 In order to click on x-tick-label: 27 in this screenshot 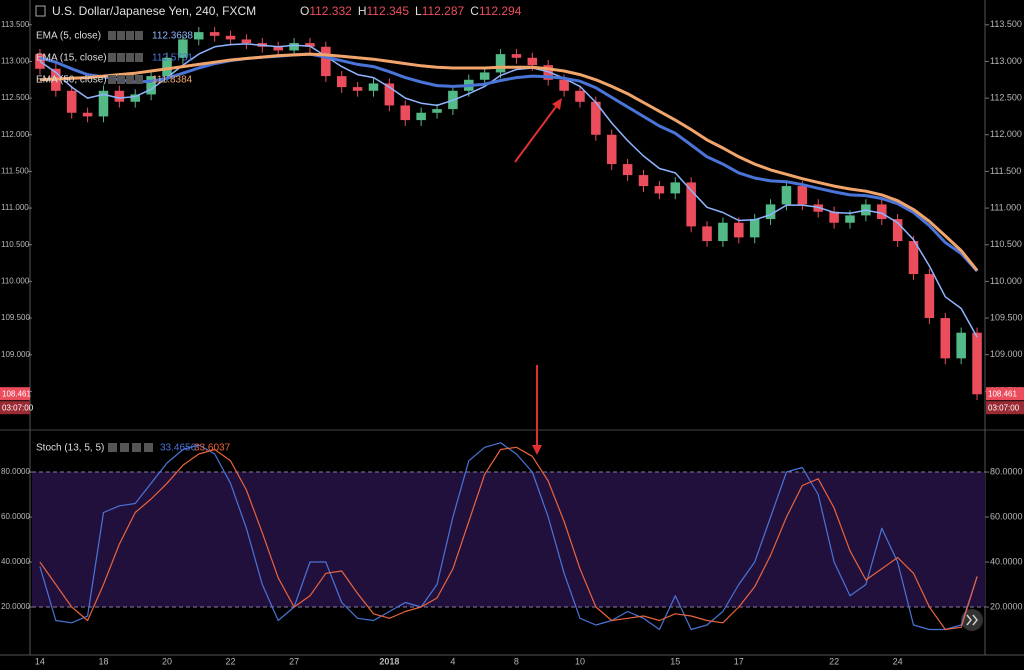, I will do `click(294, 661)`.